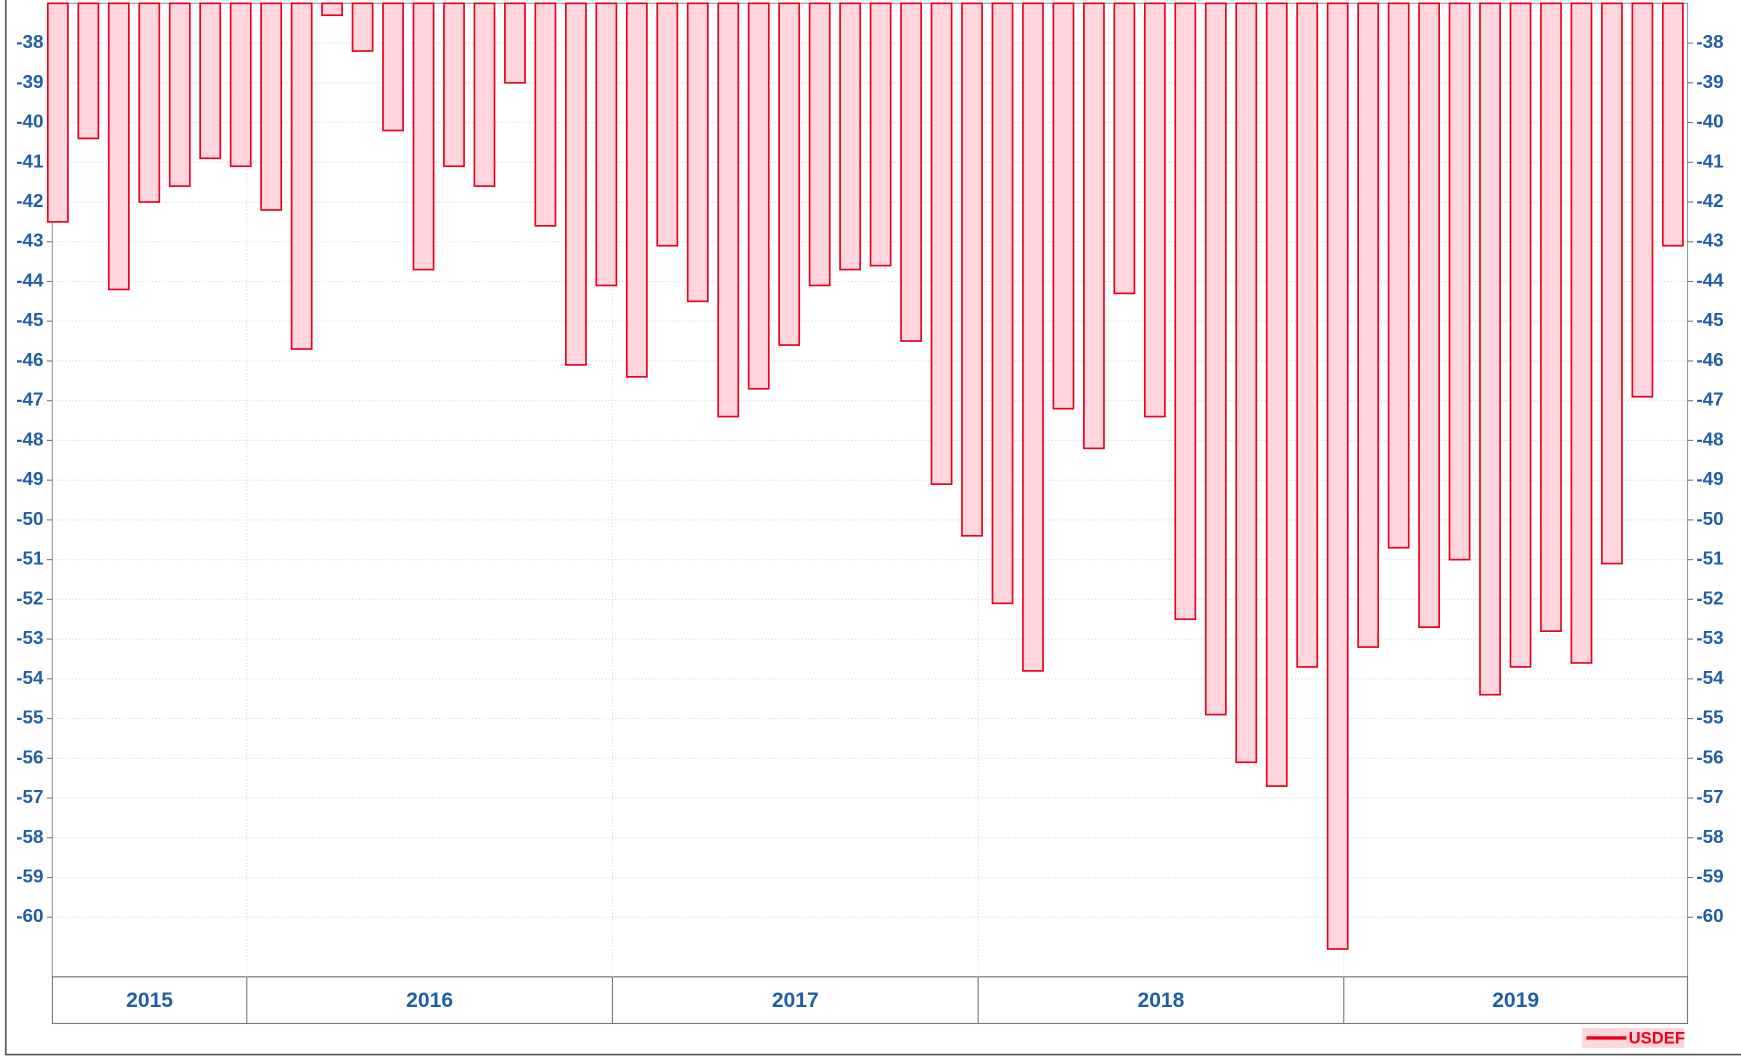 The image size is (1741, 1059). Describe the element at coordinates (1709, 319) in the screenshot. I see `y-tick-label-right: -45` at that location.